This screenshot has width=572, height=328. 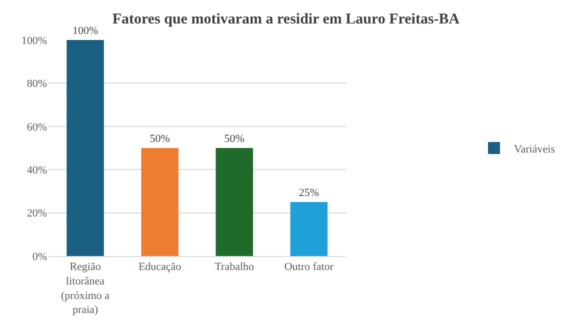 I want to click on chart-title: Fatores que motivaram a residir em Lauro Freitas-BA, so click(x=286, y=20).